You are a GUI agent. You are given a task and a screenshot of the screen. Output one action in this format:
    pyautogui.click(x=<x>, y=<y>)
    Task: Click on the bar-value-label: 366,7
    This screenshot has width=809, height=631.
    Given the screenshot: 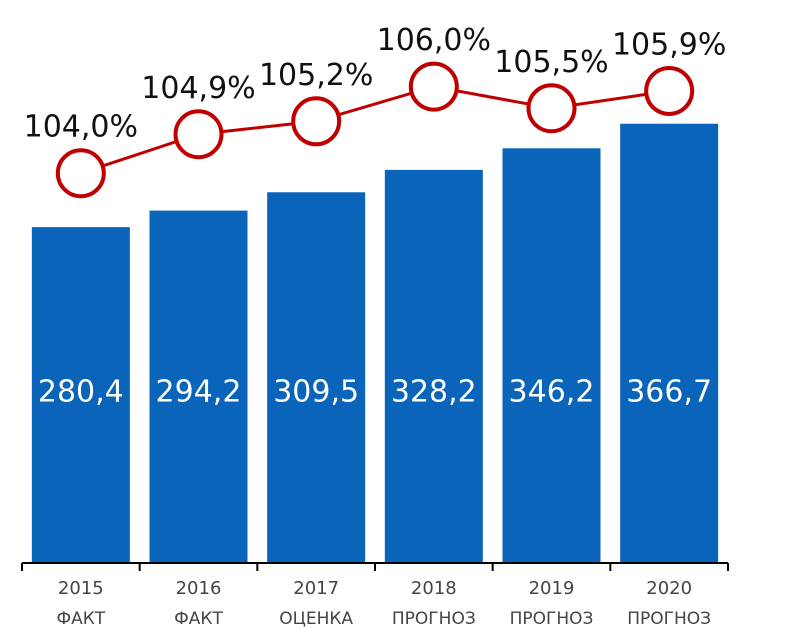 What is the action you would take?
    pyautogui.click(x=669, y=392)
    